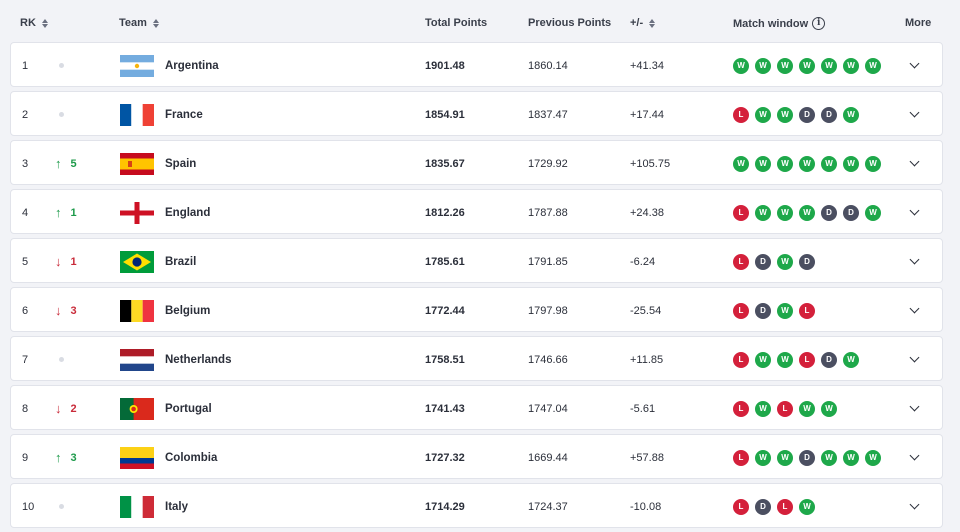 Image resolution: width=960 pixels, height=532 pixels. Describe the element at coordinates (188, 310) in the screenshot. I see `team-name: Belgium` at that location.